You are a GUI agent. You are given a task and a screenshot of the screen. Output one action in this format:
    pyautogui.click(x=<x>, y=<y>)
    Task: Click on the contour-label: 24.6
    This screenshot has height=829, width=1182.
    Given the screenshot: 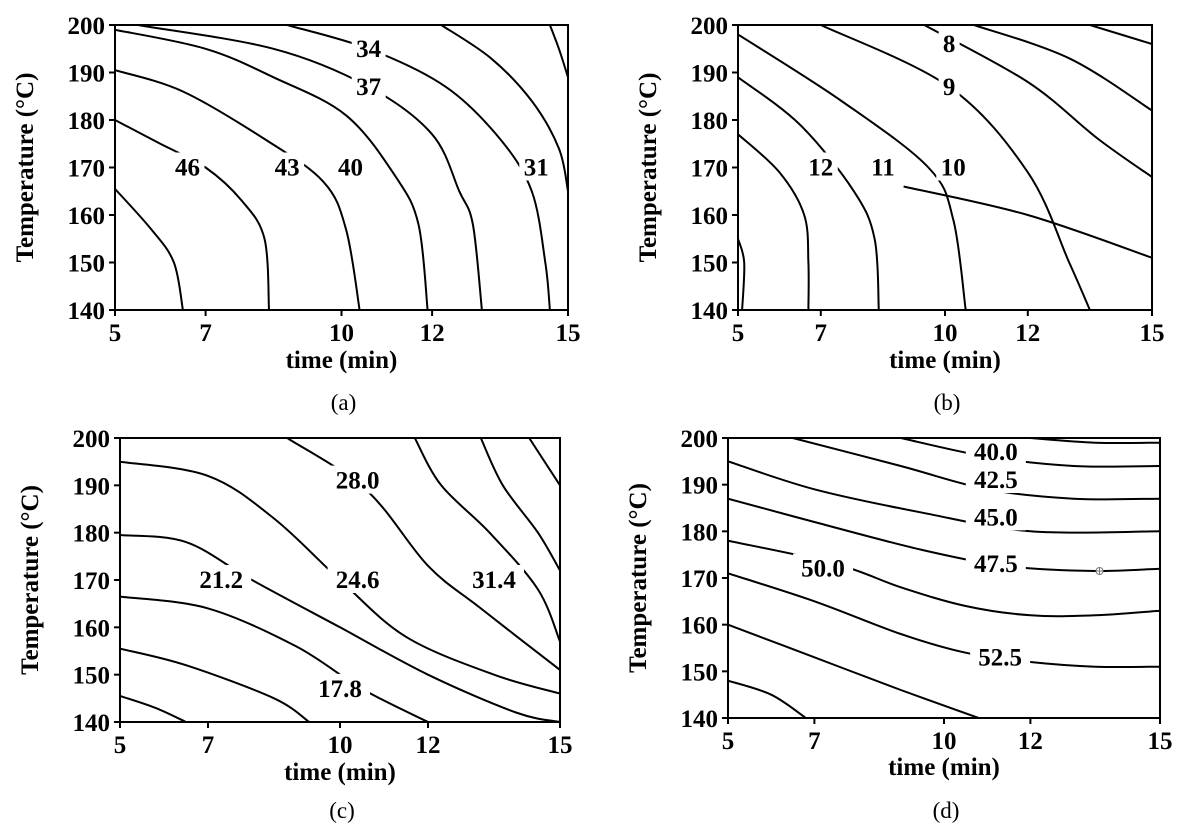 What is the action you would take?
    pyautogui.click(x=358, y=580)
    